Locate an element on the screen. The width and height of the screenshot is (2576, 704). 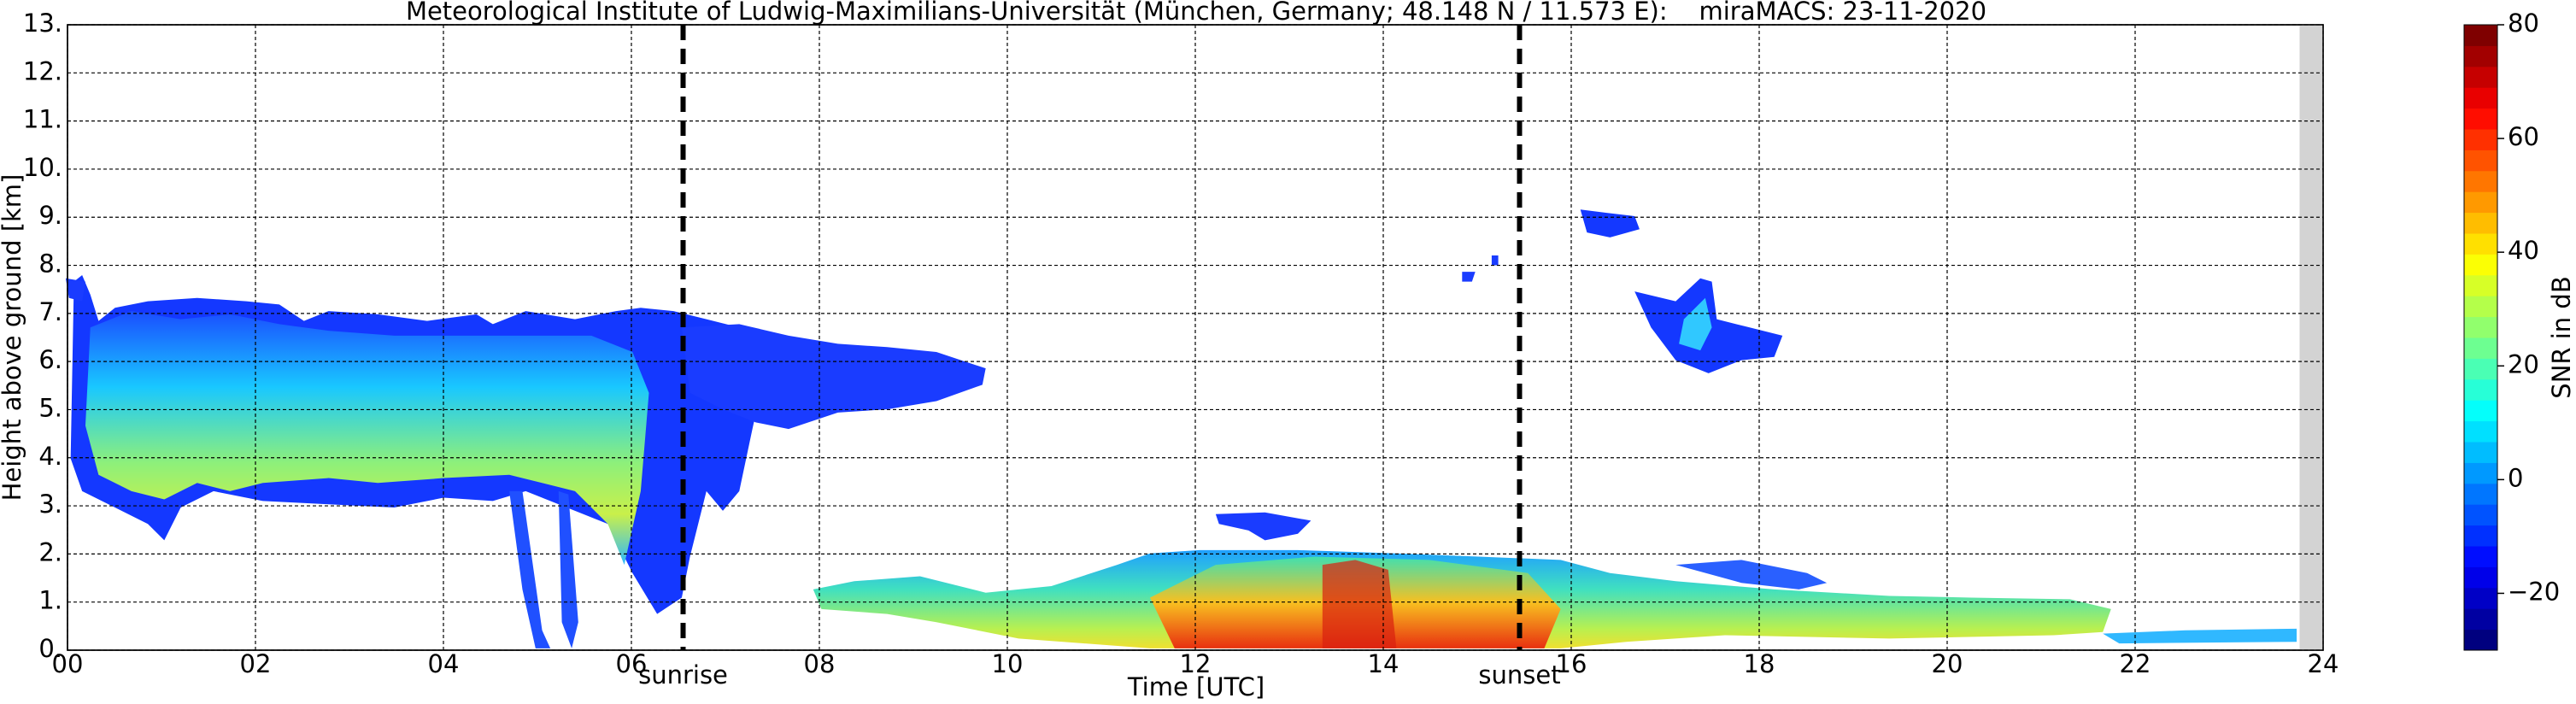
x-tick-label: 14 is located at coordinates (1383, 663).